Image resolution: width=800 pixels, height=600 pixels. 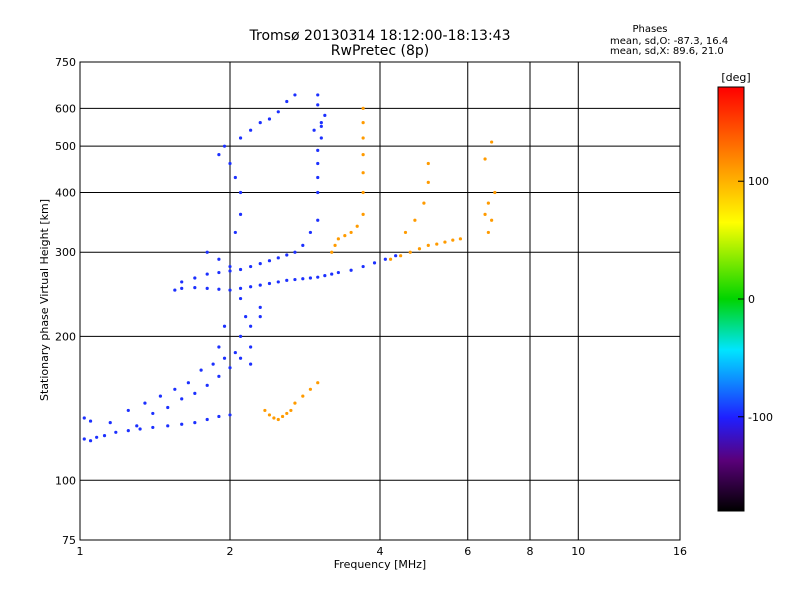 What do you see at coordinates (65, 336) in the screenshot?
I see `y-tick-label: 200` at bounding box center [65, 336].